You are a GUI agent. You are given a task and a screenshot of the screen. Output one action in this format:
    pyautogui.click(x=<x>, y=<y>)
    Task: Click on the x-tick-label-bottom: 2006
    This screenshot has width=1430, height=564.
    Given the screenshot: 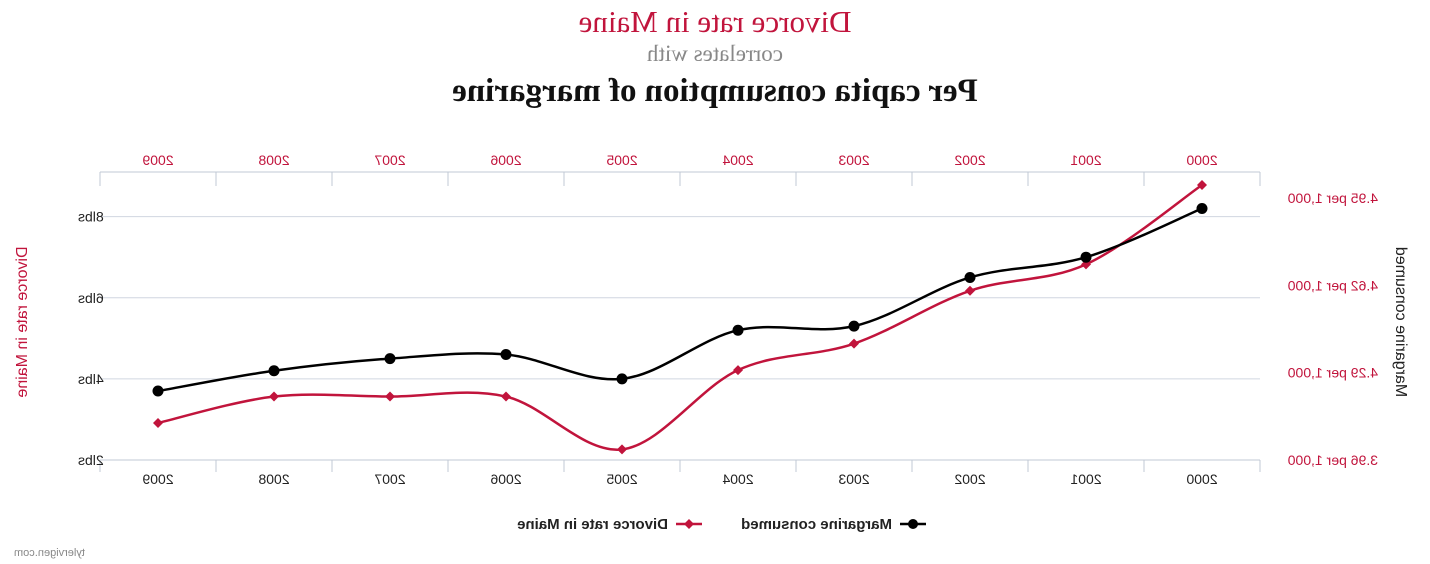 What is the action you would take?
    pyautogui.click(x=505, y=479)
    